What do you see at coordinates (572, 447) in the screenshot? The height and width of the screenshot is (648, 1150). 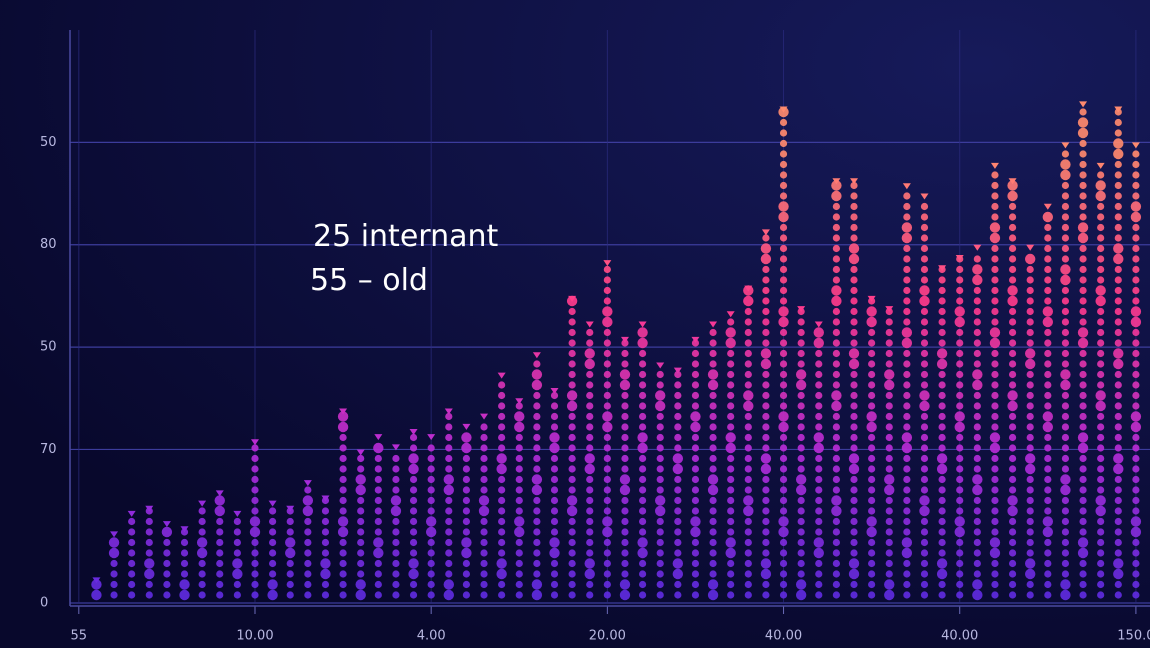 I see `dot-column` at bounding box center [572, 447].